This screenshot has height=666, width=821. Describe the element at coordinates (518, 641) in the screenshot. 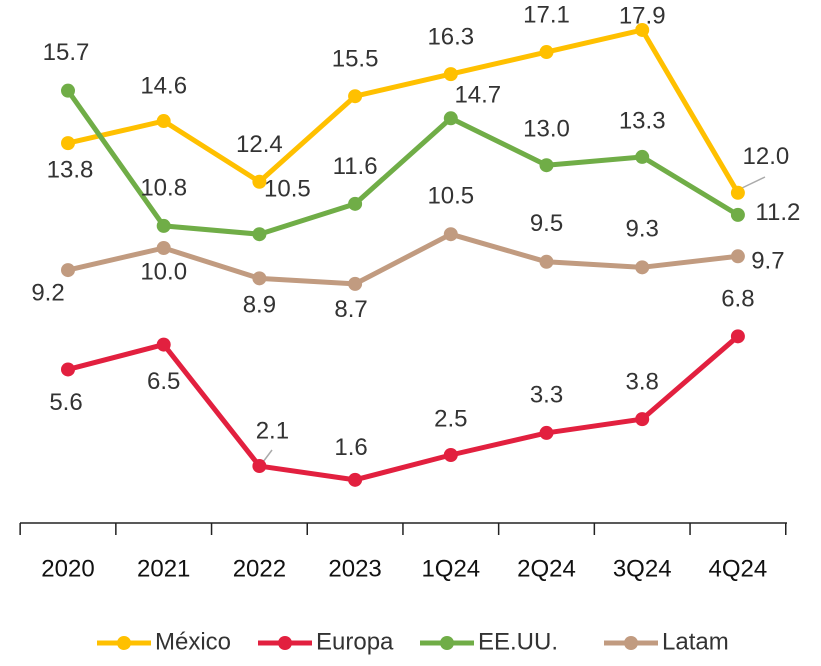

I see `legend-label: EE.UU.` at that location.